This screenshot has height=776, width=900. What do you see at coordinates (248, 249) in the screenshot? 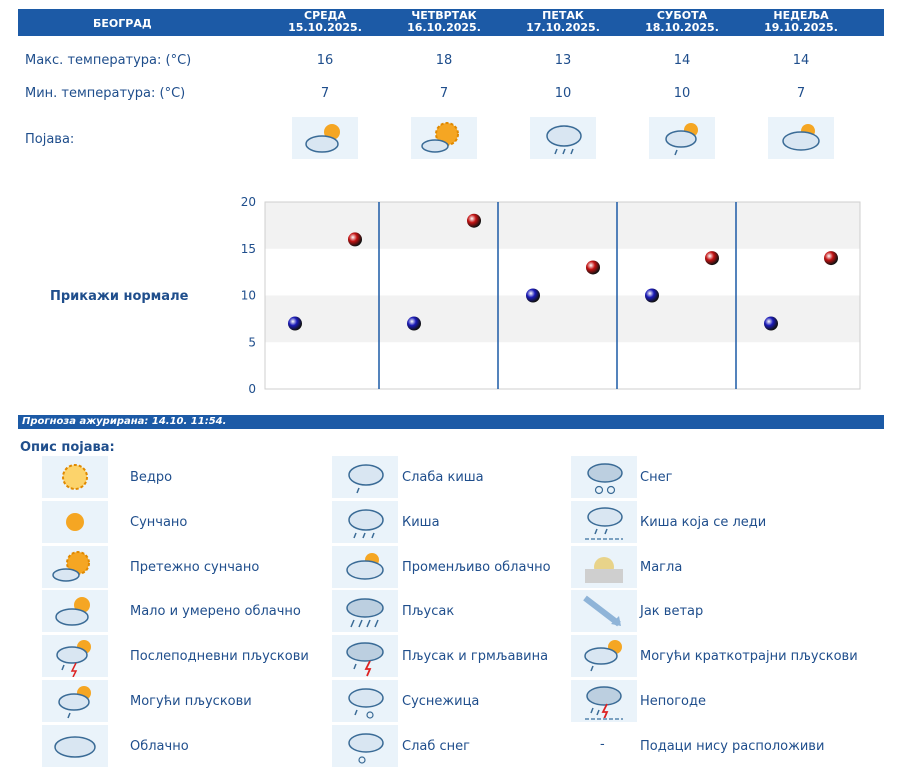
I see `y-tick-label: 15` at bounding box center [248, 249].